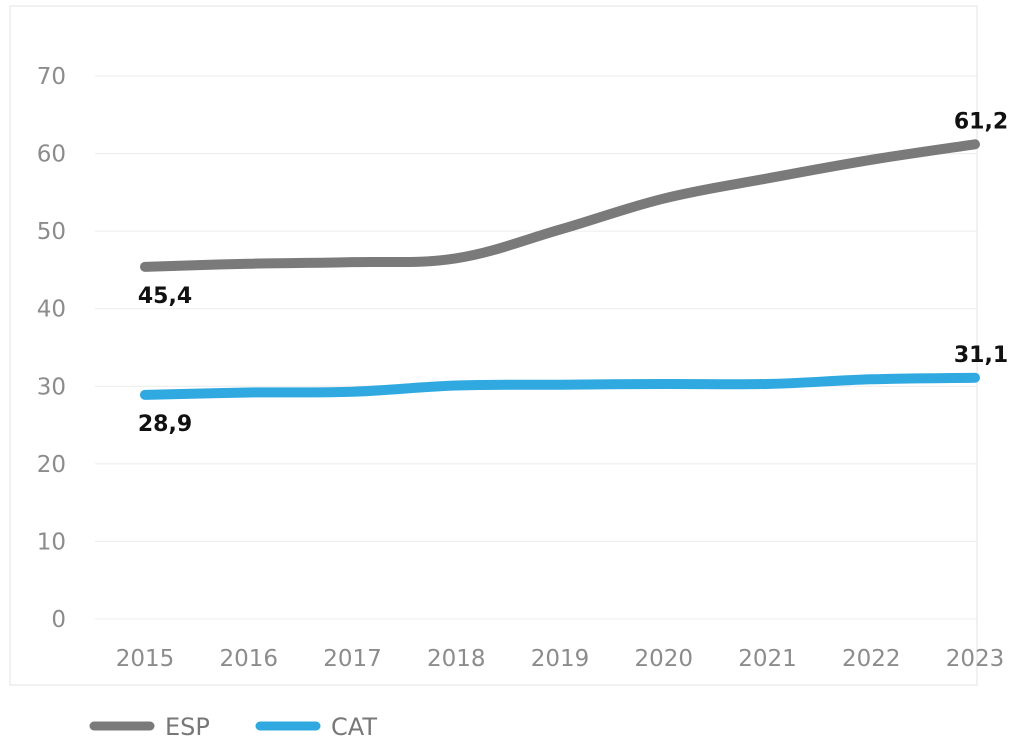 This screenshot has width=1012, height=738. Describe the element at coordinates (233, 725) in the screenshot. I see `legend: ESP CAT` at that location.